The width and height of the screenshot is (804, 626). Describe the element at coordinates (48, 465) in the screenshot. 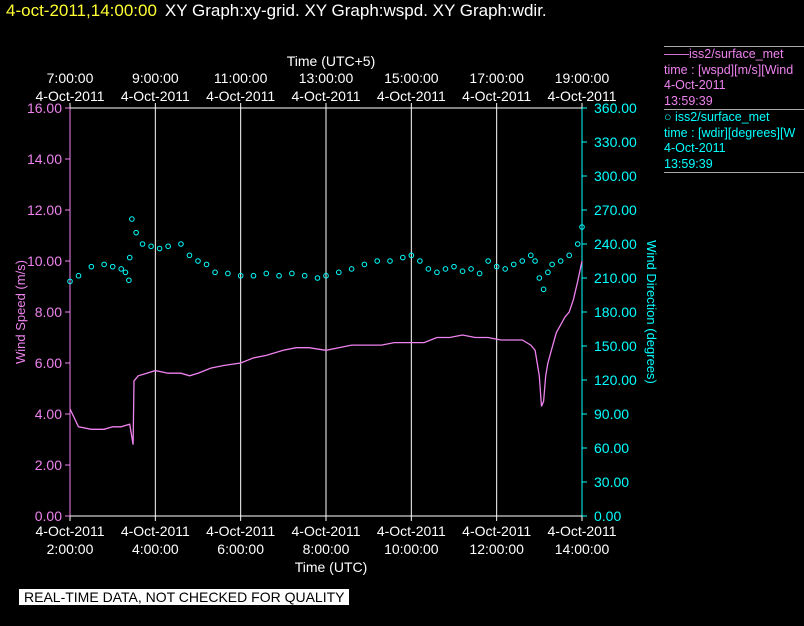

I see `y-left-tick-label: 2.00` at that location.